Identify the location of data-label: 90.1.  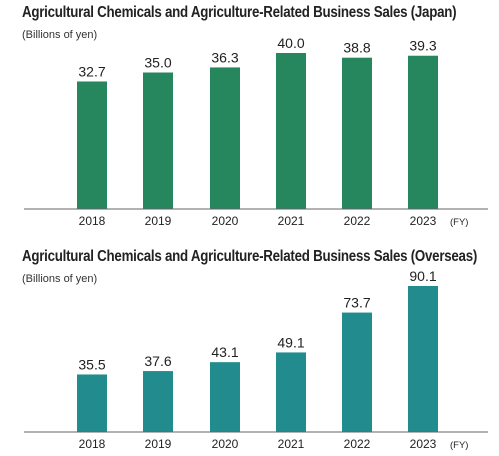
(422, 276).